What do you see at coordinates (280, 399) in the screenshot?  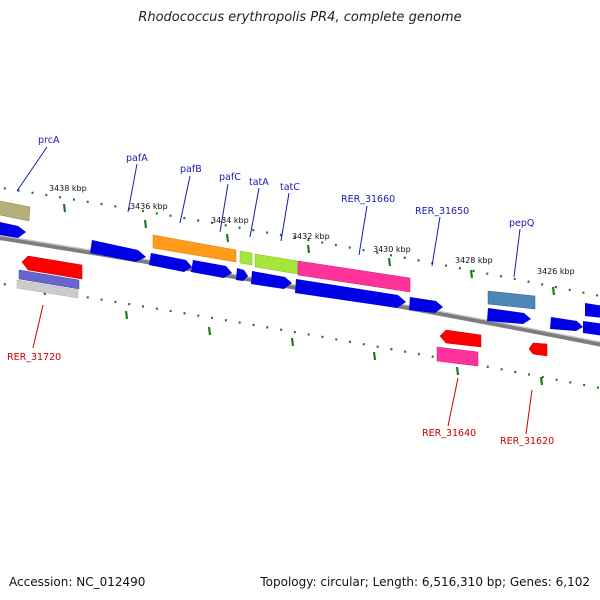 I see `bottom-gene-labels: RER_31720 RER_31640 RER_31620` at bounding box center [280, 399].